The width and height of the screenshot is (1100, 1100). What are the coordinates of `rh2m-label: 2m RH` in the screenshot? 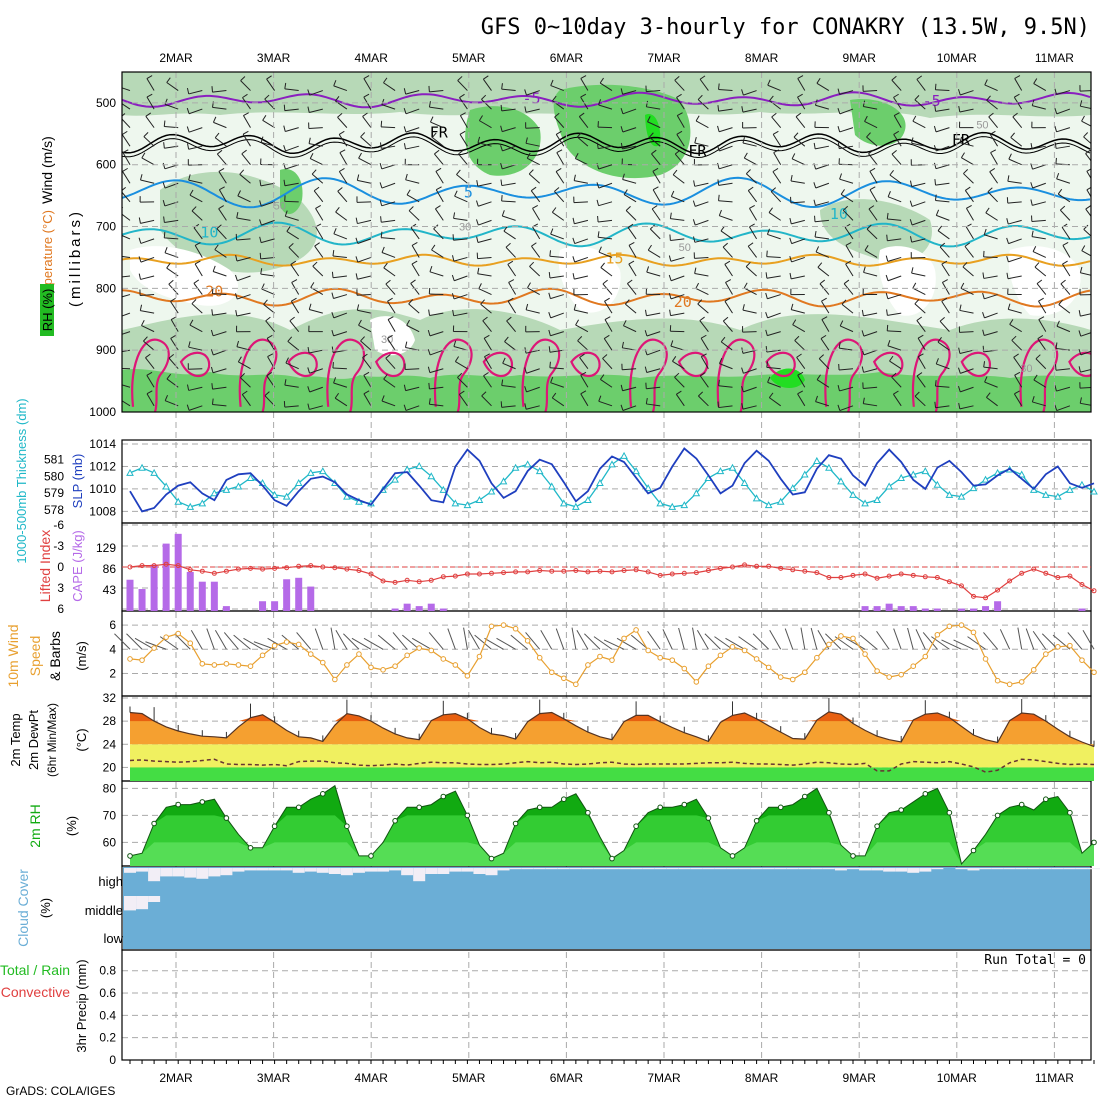 It's located at (35, 826).